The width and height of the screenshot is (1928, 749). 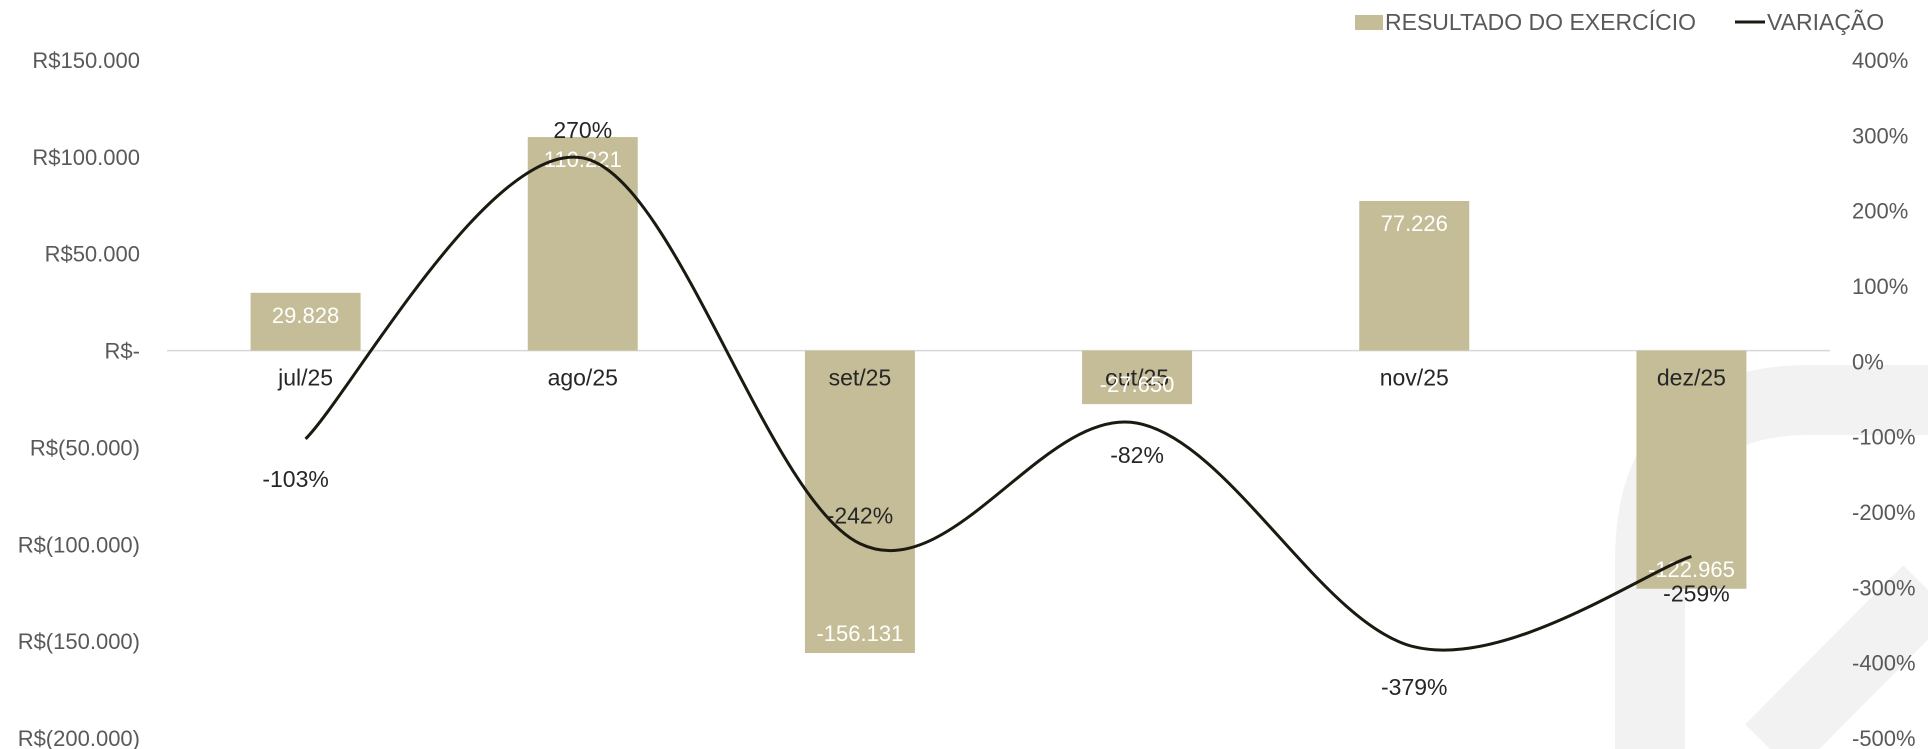 I want to click on right-tick-label: -200%, so click(x=1884, y=512).